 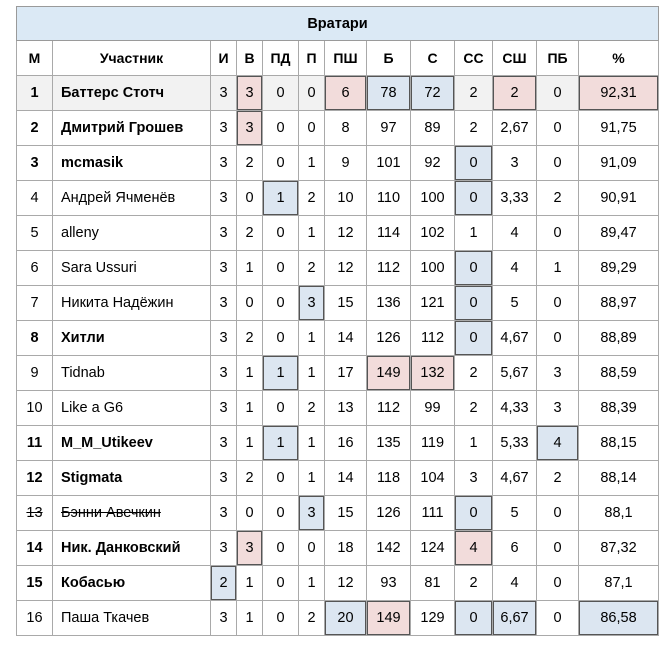 I want to click on participant-name: Бэнни Авечкин, so click(x=131, y=513).